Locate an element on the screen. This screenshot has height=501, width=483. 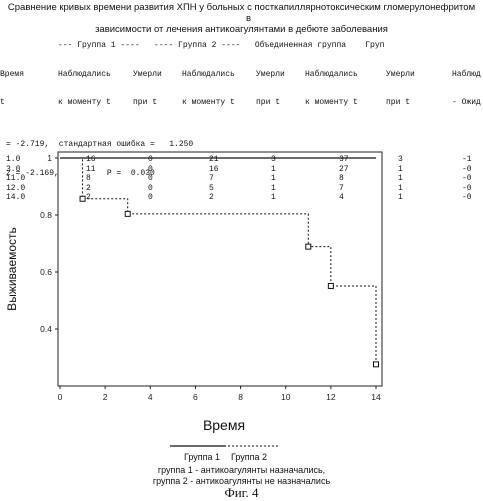
table-cell: 4 is located at coordinates (341, 198).